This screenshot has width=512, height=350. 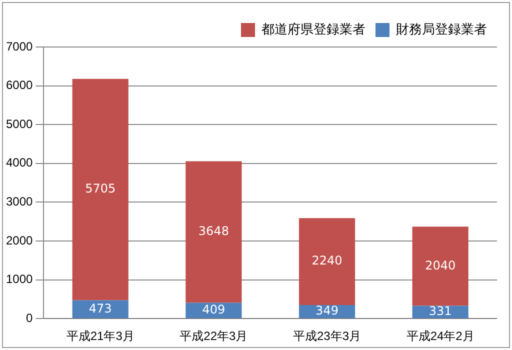 I want to click on legend-label: 都道府県登録業者, so click(x=314, y=29).